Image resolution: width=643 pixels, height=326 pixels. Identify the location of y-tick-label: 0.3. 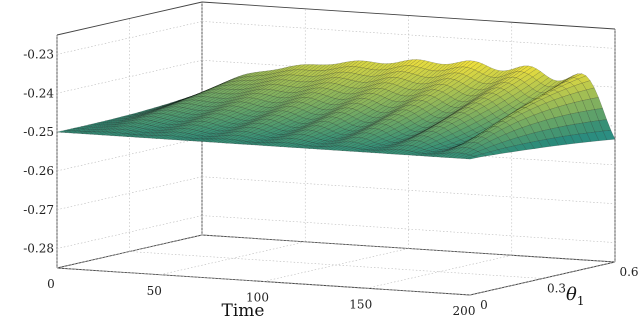
(556, 289).